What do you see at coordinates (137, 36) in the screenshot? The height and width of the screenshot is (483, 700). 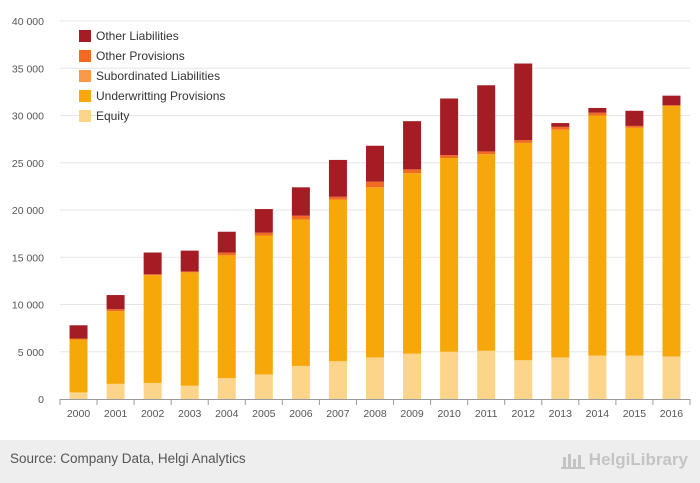 I see `legend-label: Other Liabilities` at bounding box center [137, 36].